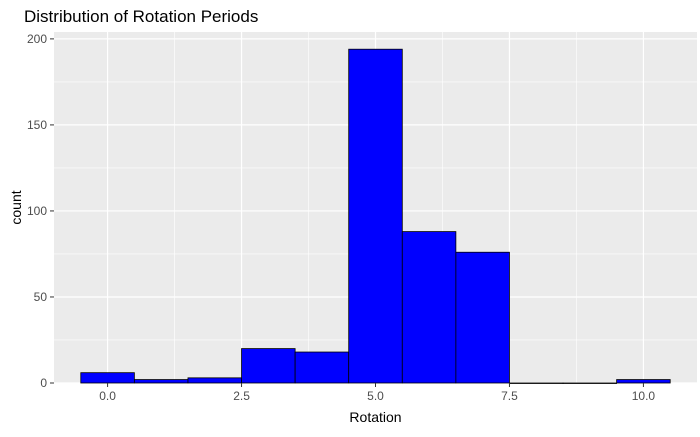  I want to click on chart-title: Distribution of Rotation Periods, so click(141, 16).